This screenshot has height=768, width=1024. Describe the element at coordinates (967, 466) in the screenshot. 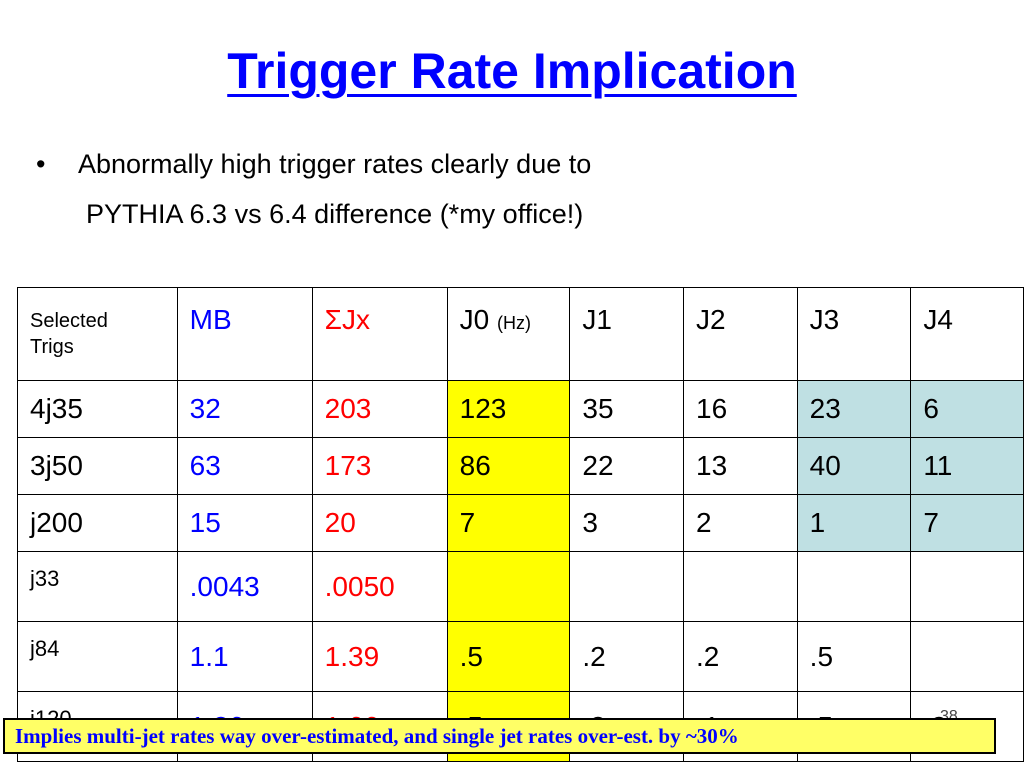

I see `cell-j4: 11` at that location.